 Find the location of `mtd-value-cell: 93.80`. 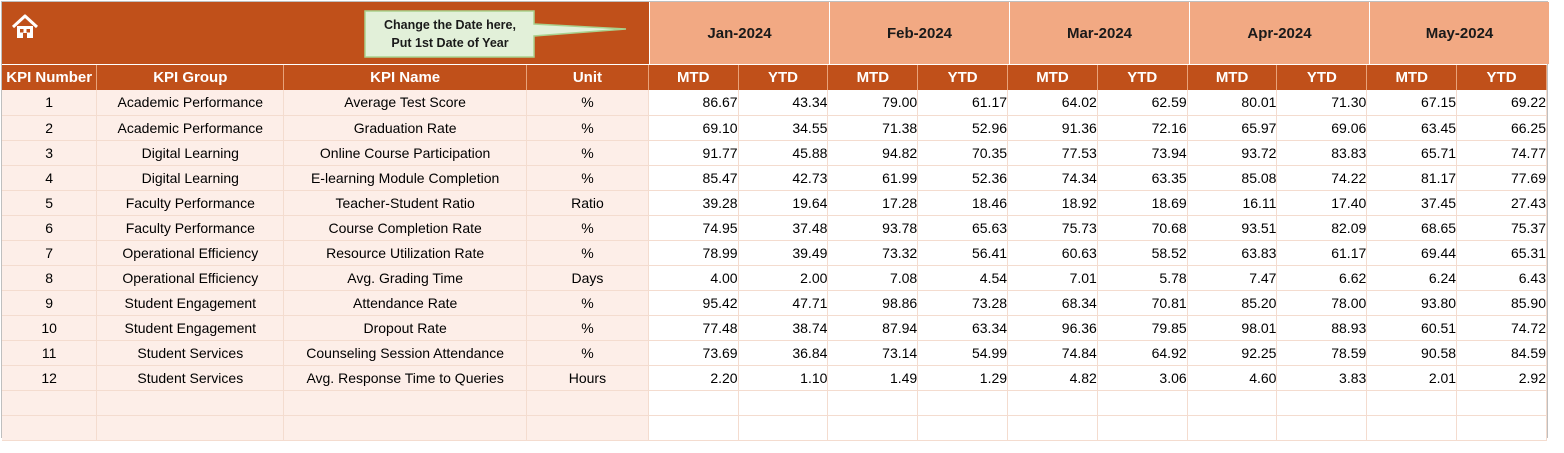

mtd-value-cell: 93.80 is located at coordinates (1412, 303).